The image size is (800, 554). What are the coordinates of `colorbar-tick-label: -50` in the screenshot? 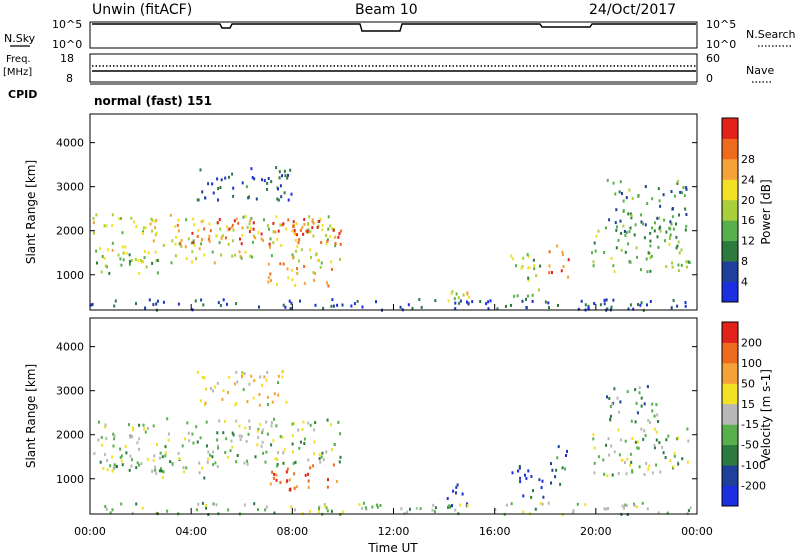 It's located at (750, 445).